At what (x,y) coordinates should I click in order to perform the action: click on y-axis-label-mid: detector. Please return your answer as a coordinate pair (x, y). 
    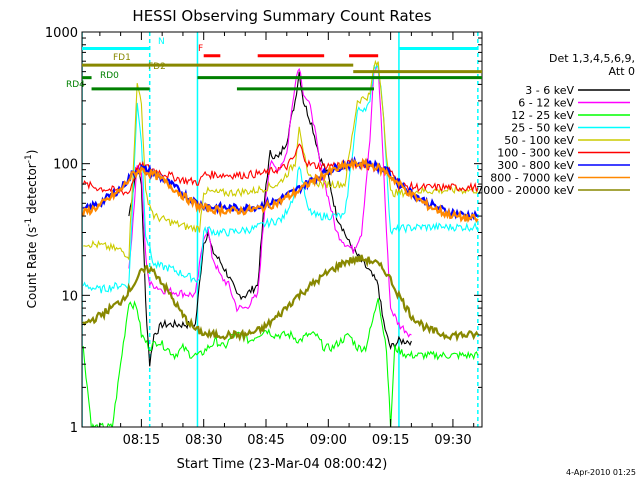
    Looking at the image, I should click on (32, 190).